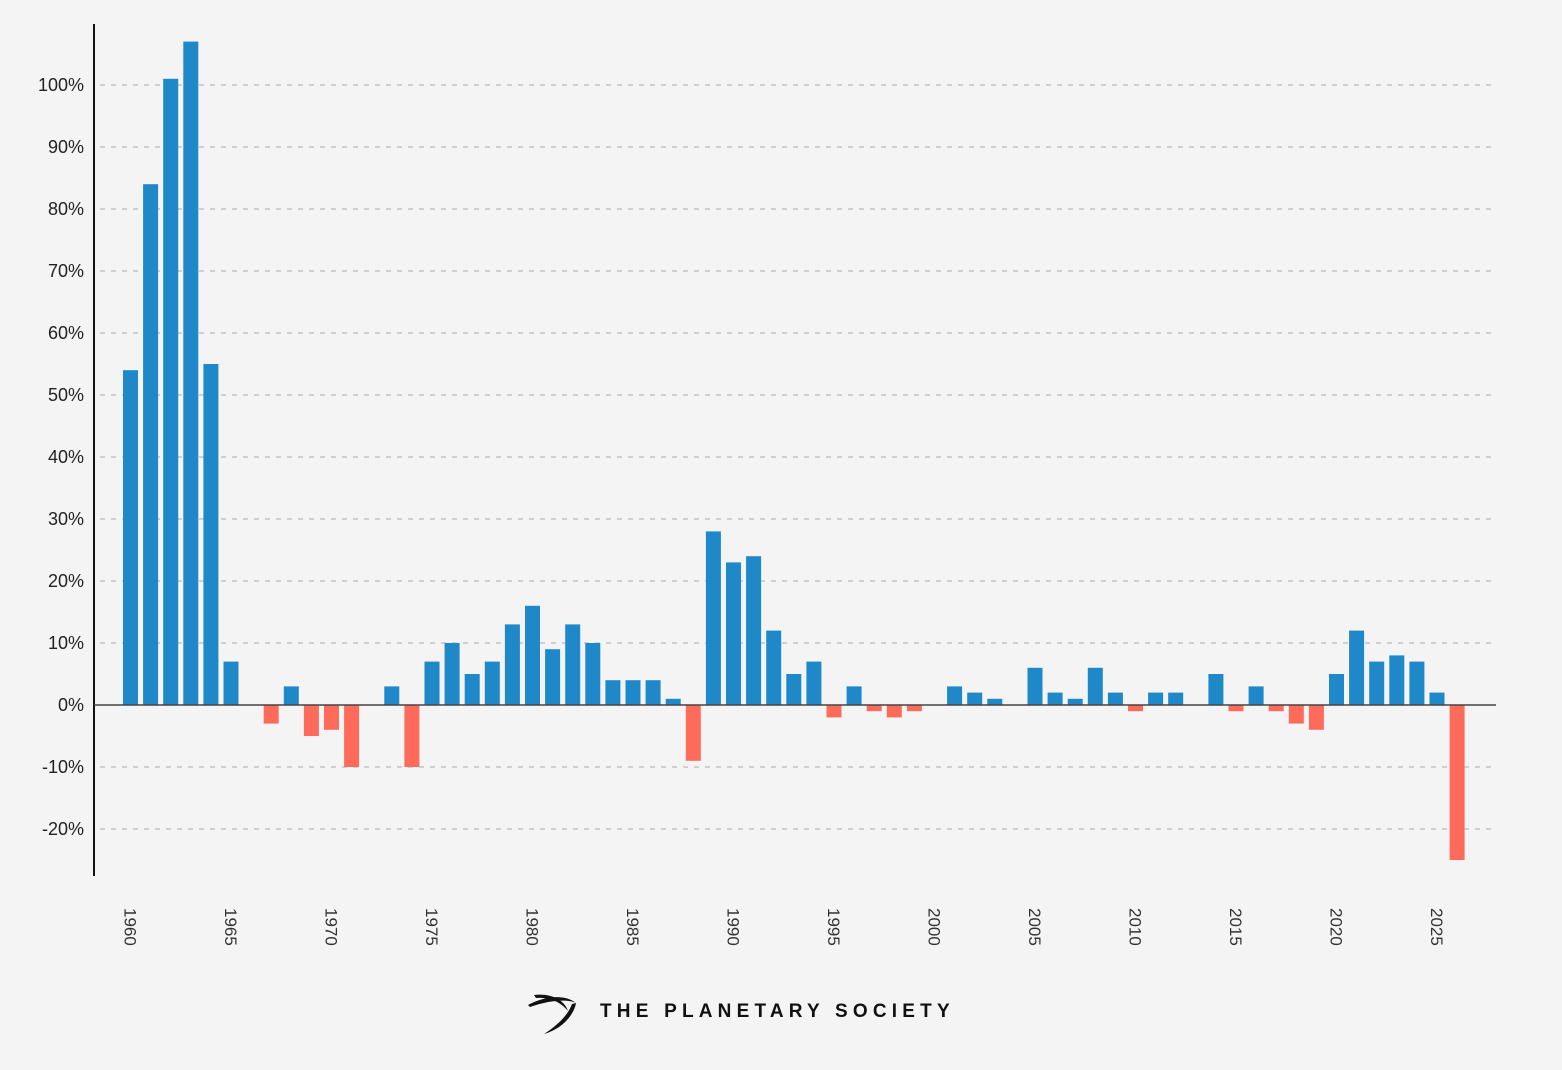 This screenshot has height=1070, width=1562. What do you see at coordinates (955, 695) in the screenshot?
I see `bar-2001` at bounding box center [955, 695].